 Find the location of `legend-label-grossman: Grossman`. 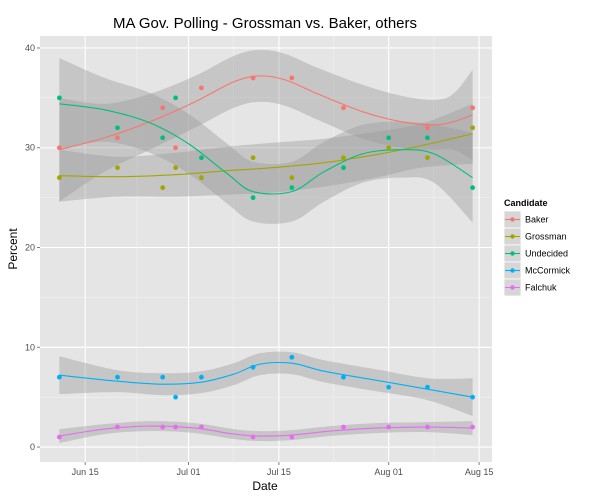

legend-label-grossman: Grossman is located at coordinates (546, 237).